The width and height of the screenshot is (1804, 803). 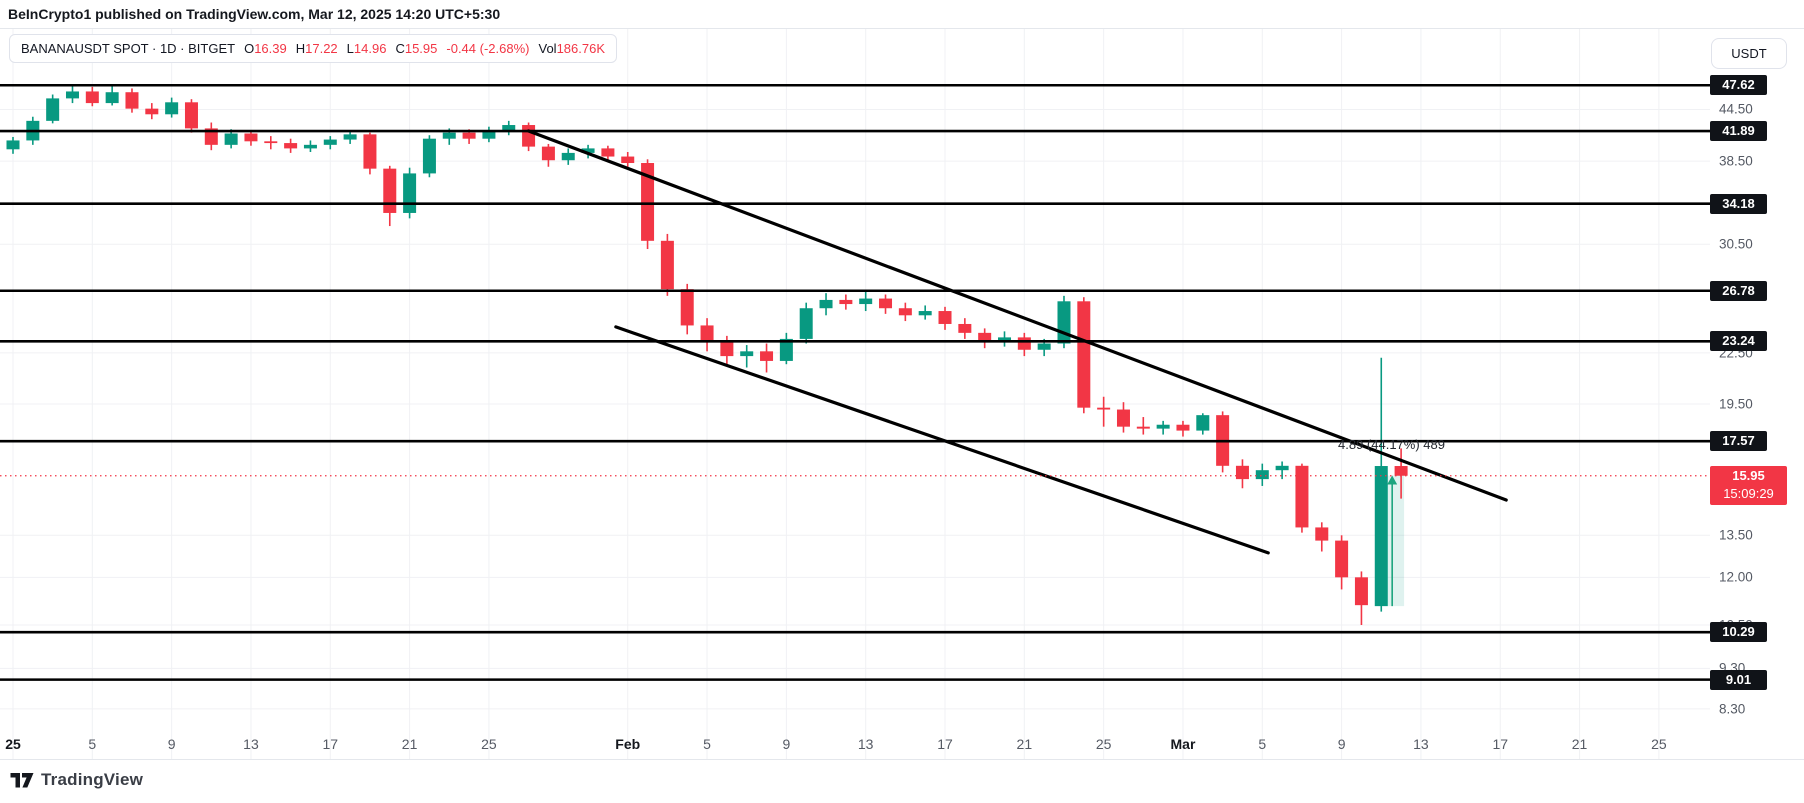 What do you see at coordinates (1738, 203) in the screenshot?
I see `line-price-label: 34.18` at bounding box center [1738, 203].